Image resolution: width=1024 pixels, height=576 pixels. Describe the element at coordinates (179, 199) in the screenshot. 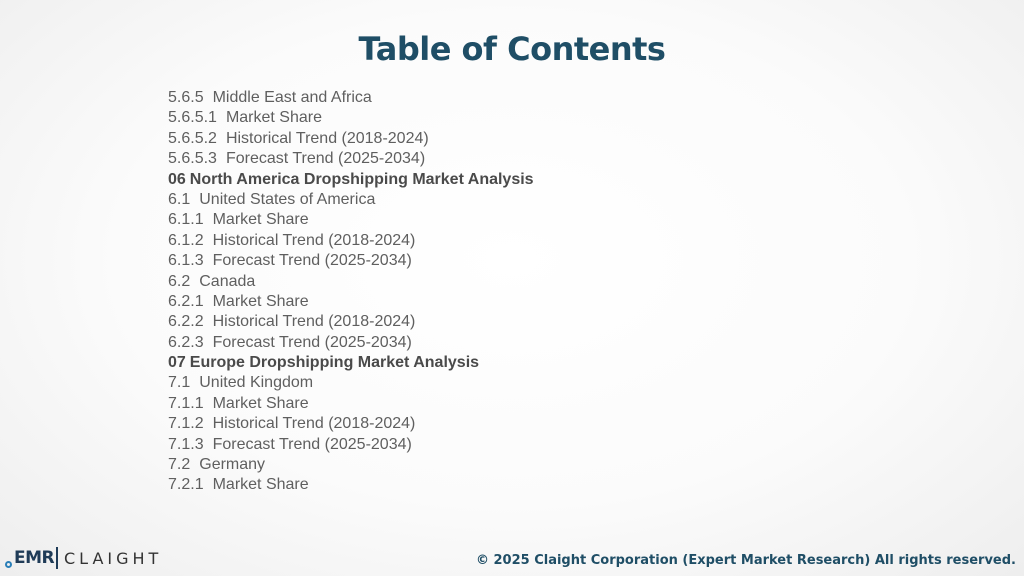

I see `toc-entry-number: 6.1` at that location.